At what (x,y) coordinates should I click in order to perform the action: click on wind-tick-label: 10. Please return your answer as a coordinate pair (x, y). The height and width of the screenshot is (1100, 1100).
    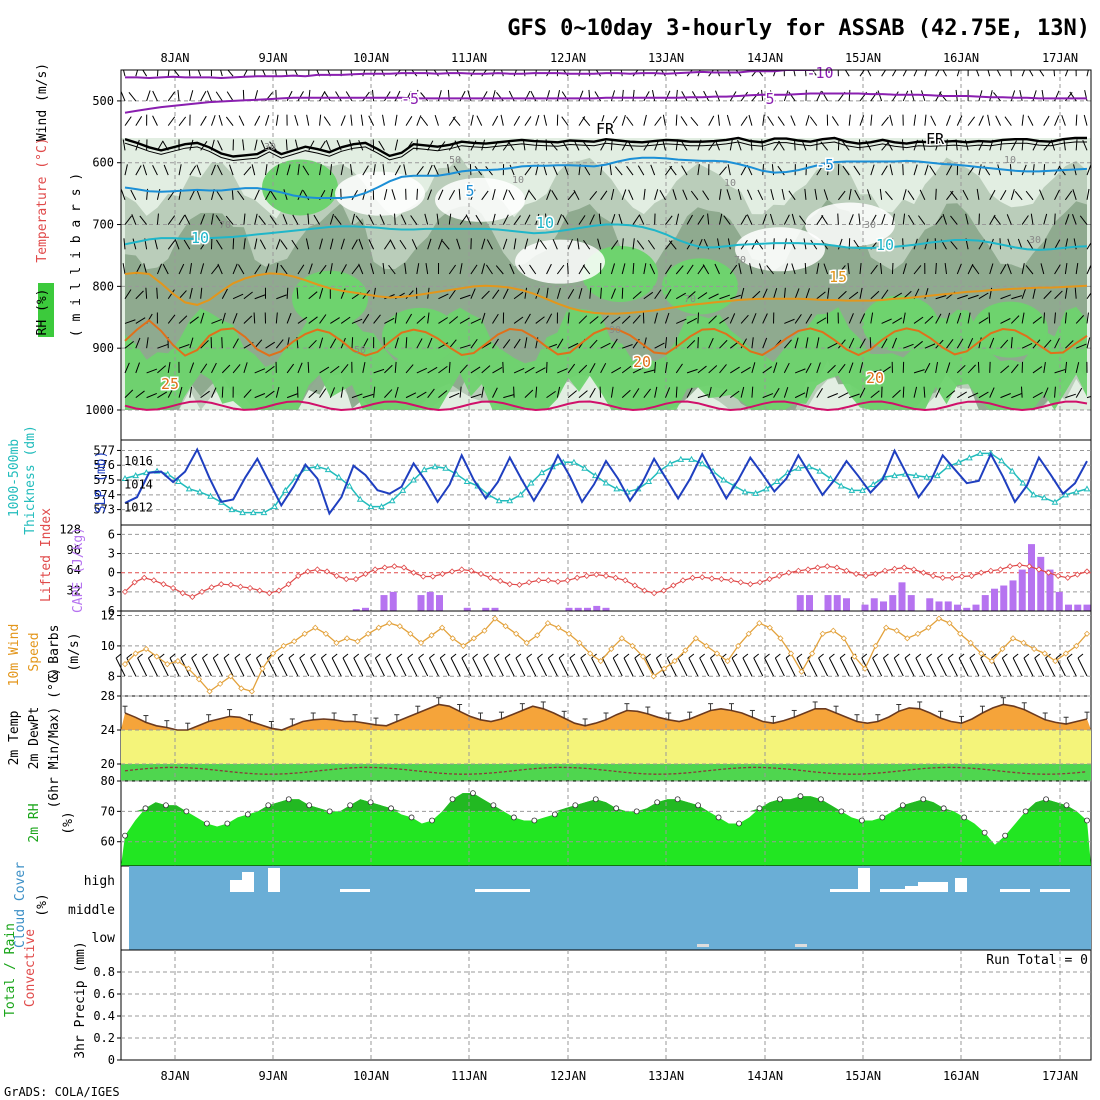
    Looking at the image, I should click on (108, 646).